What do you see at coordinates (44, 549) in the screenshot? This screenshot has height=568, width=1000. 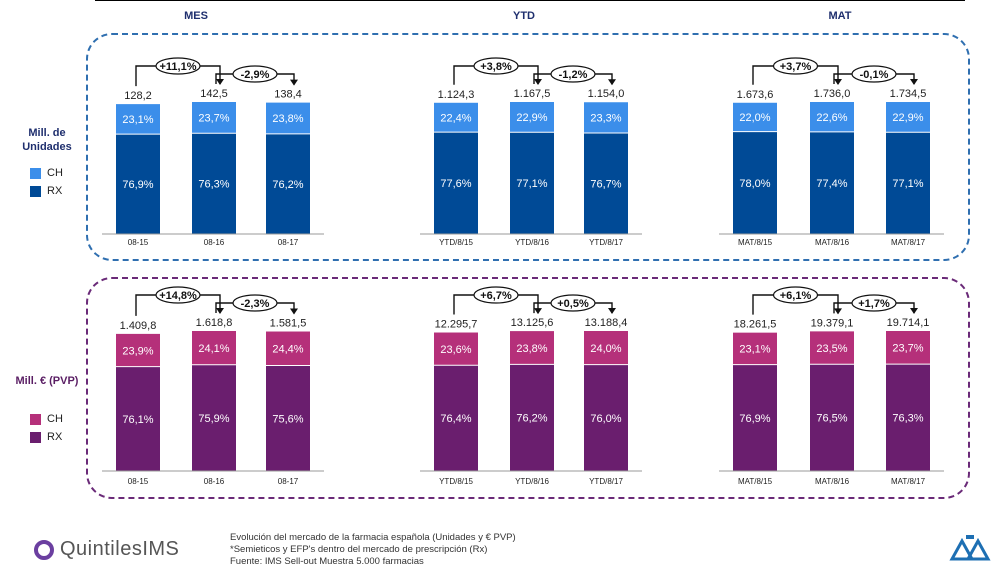 I see `logo-ring-icon` at bounding box center [44, 549].